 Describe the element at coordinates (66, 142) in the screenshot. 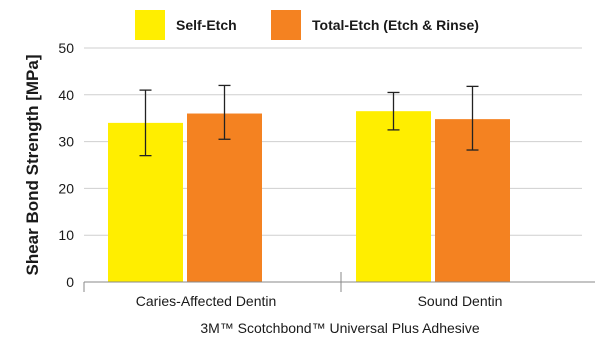

I see `y-tick-label-30: 30` at that location.